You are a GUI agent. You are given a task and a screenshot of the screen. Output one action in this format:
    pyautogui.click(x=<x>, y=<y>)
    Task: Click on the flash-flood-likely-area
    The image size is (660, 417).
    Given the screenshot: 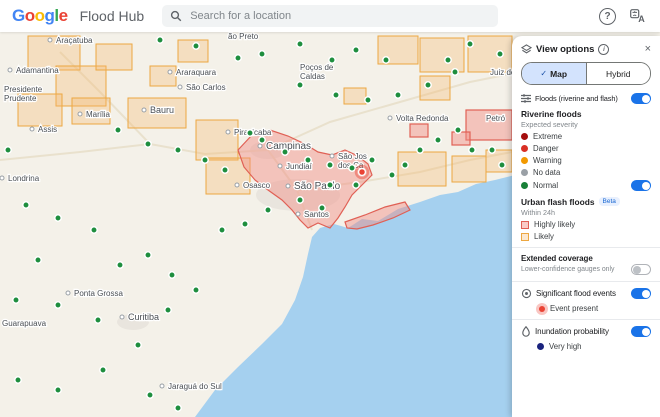 What is the action you would take?
    pyautogui.click(x=490, y=54)
    